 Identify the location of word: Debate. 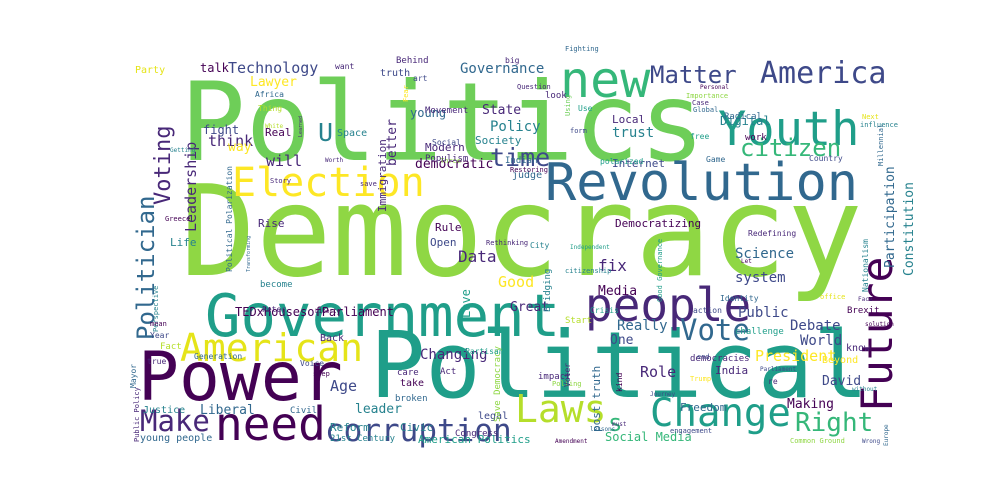
(815, 326).